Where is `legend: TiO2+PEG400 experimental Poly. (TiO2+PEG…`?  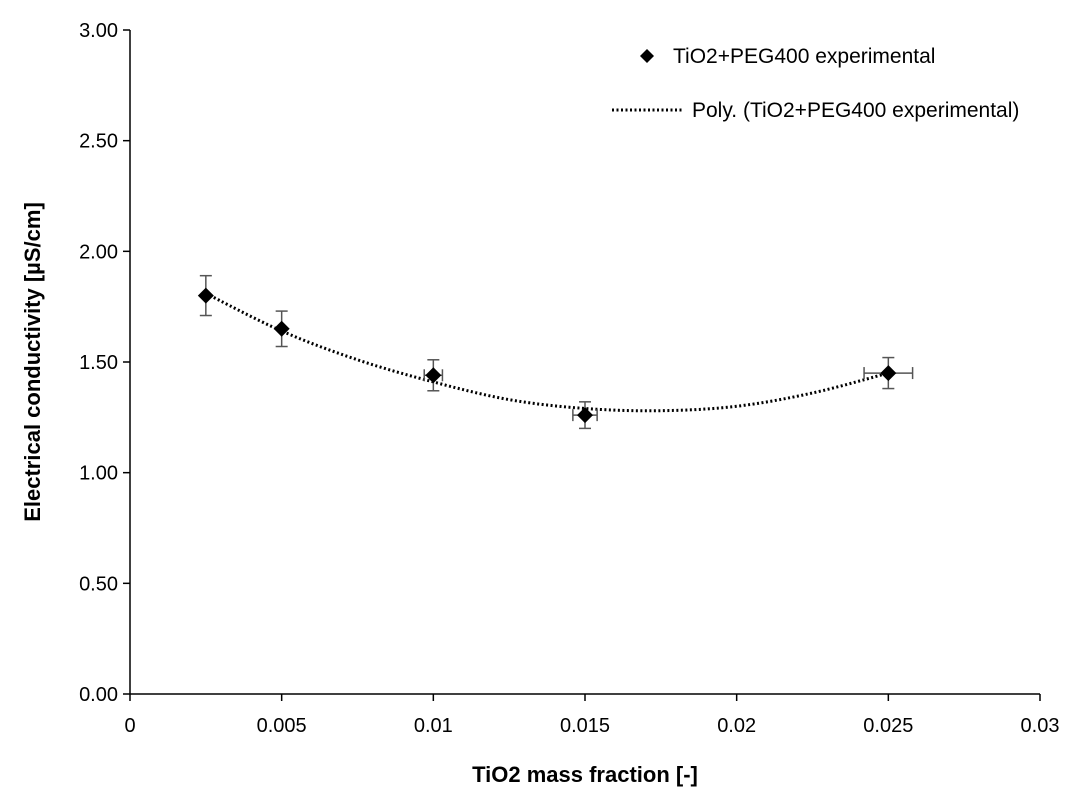 legend: TiO2+PEG400 experimental Poly. (TiO2+PEG… is located at coordinates (815, 83).